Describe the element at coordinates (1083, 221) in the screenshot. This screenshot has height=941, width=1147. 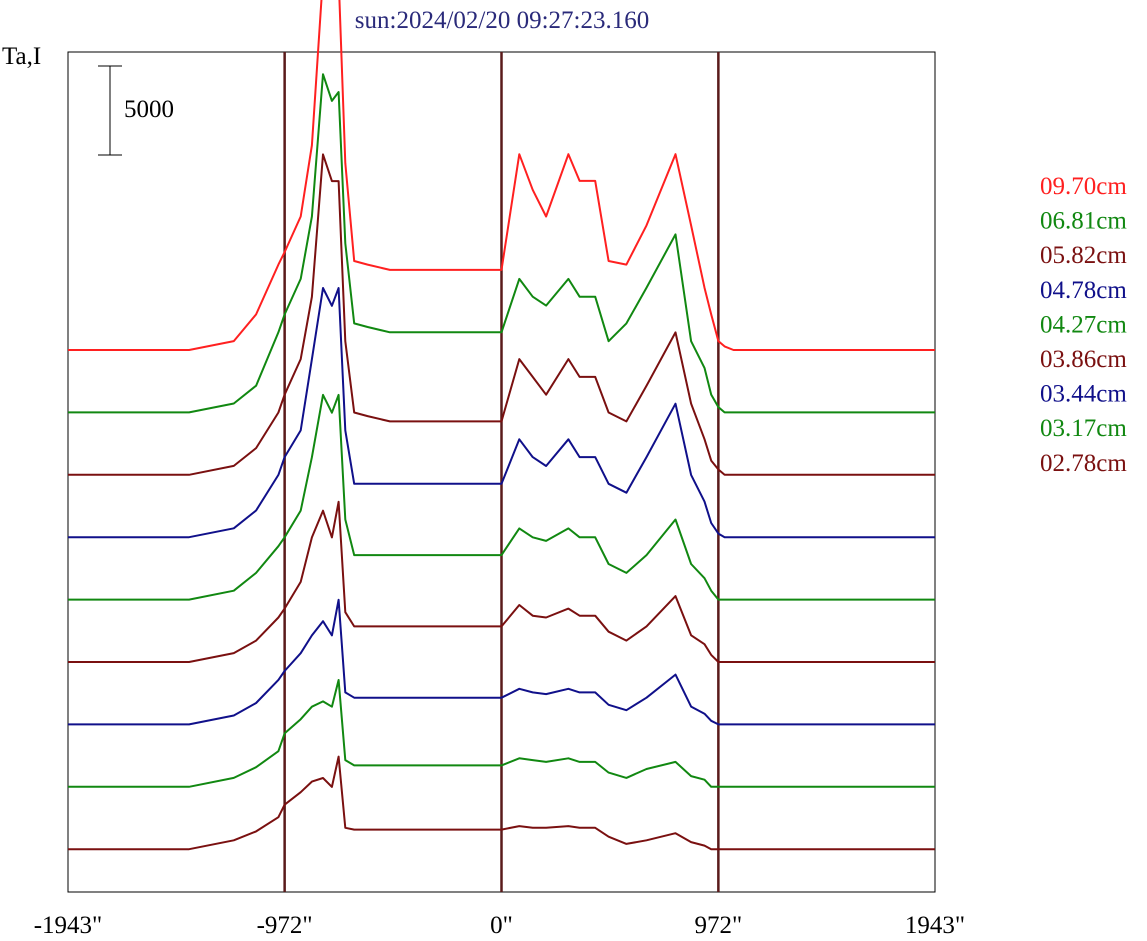
I see `legend-entry: 06.81cm` at that location.